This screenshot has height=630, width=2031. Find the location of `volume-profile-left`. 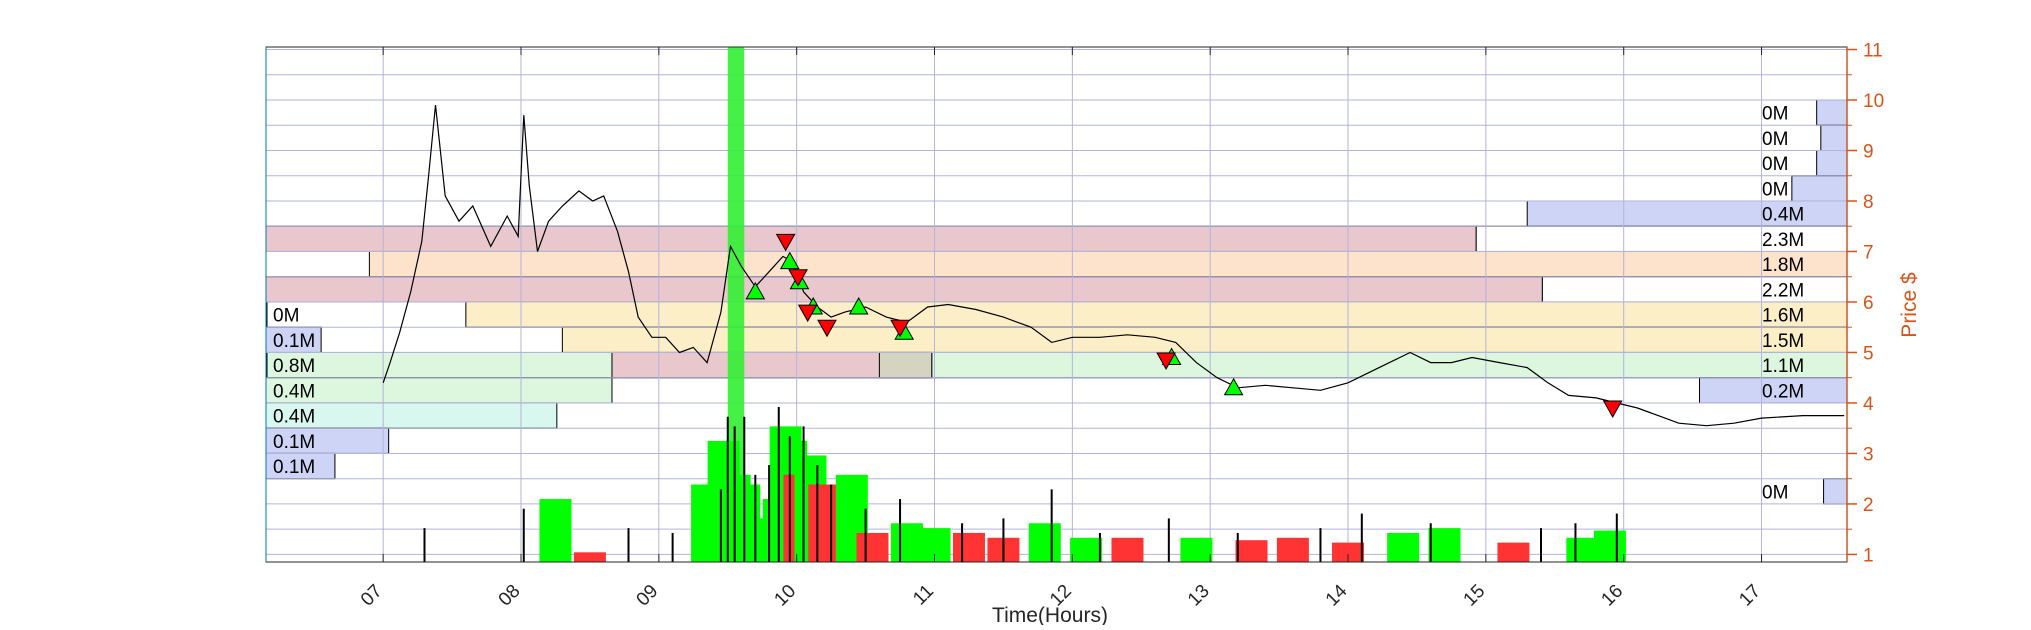

volume-profile-left is located at coordinates (439, 390).